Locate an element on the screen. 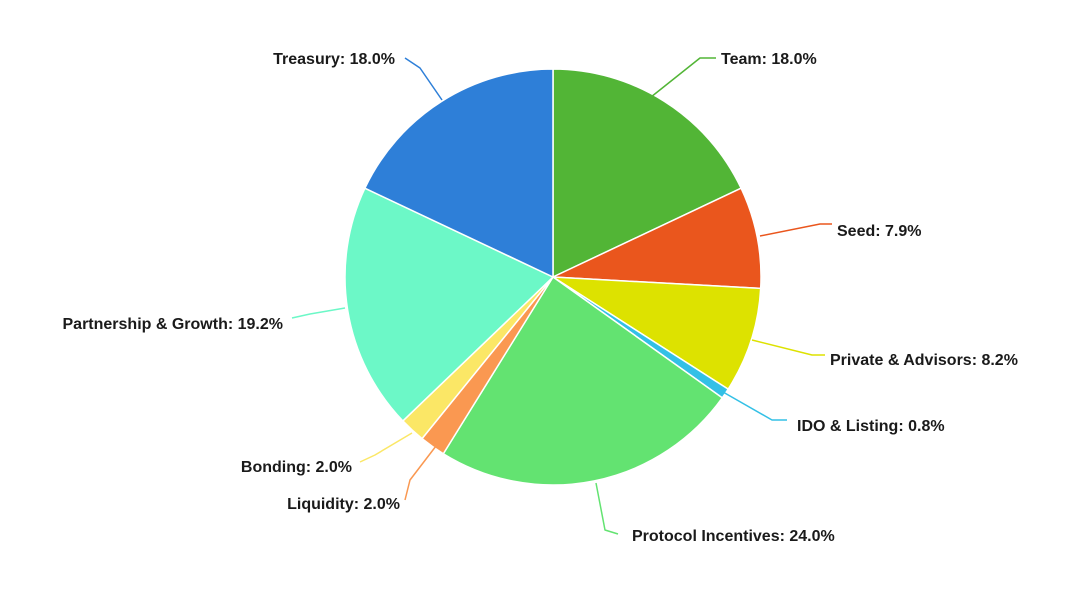 The image size is (1073, 609). connector-protocol-incentives is located at coordinates (607, 508).